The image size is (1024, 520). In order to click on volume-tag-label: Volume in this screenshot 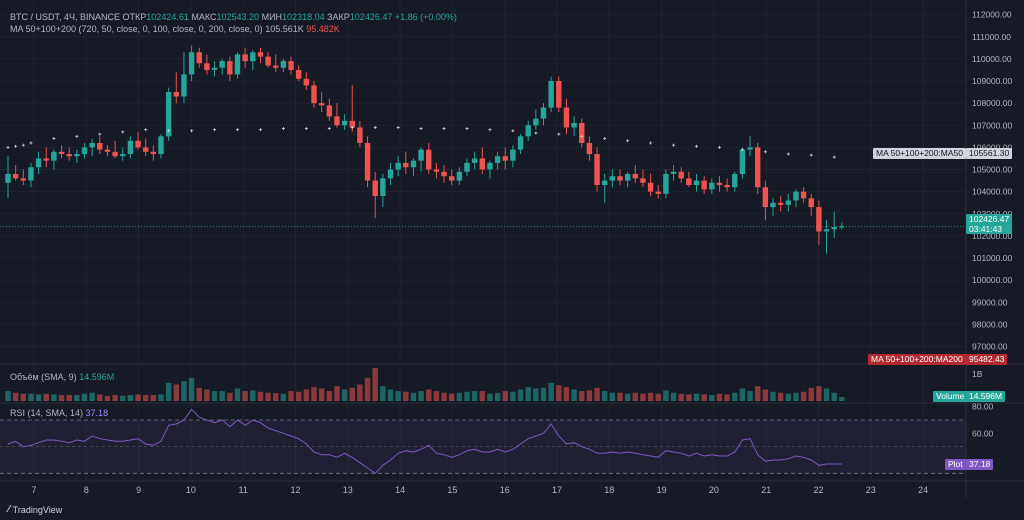, I will do `click(950, 396)`.